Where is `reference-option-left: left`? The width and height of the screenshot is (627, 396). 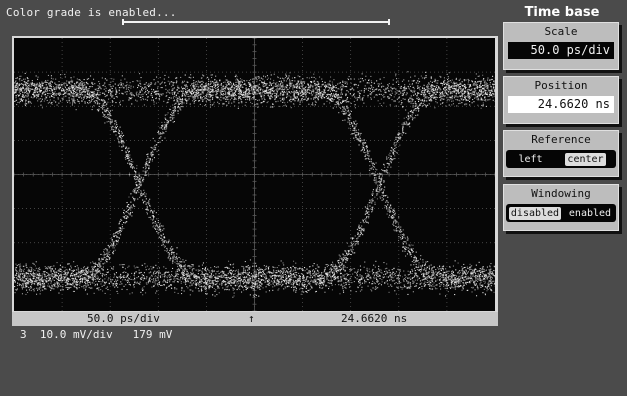
reference-option-left: left is located at coordinates (530, 159).